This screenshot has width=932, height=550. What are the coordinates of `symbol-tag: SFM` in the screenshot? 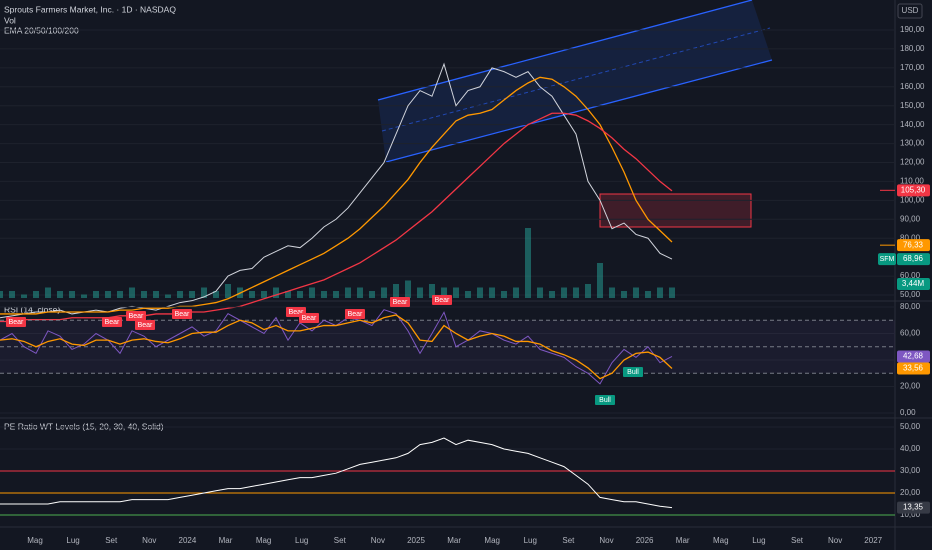 It's located at (887, 259).